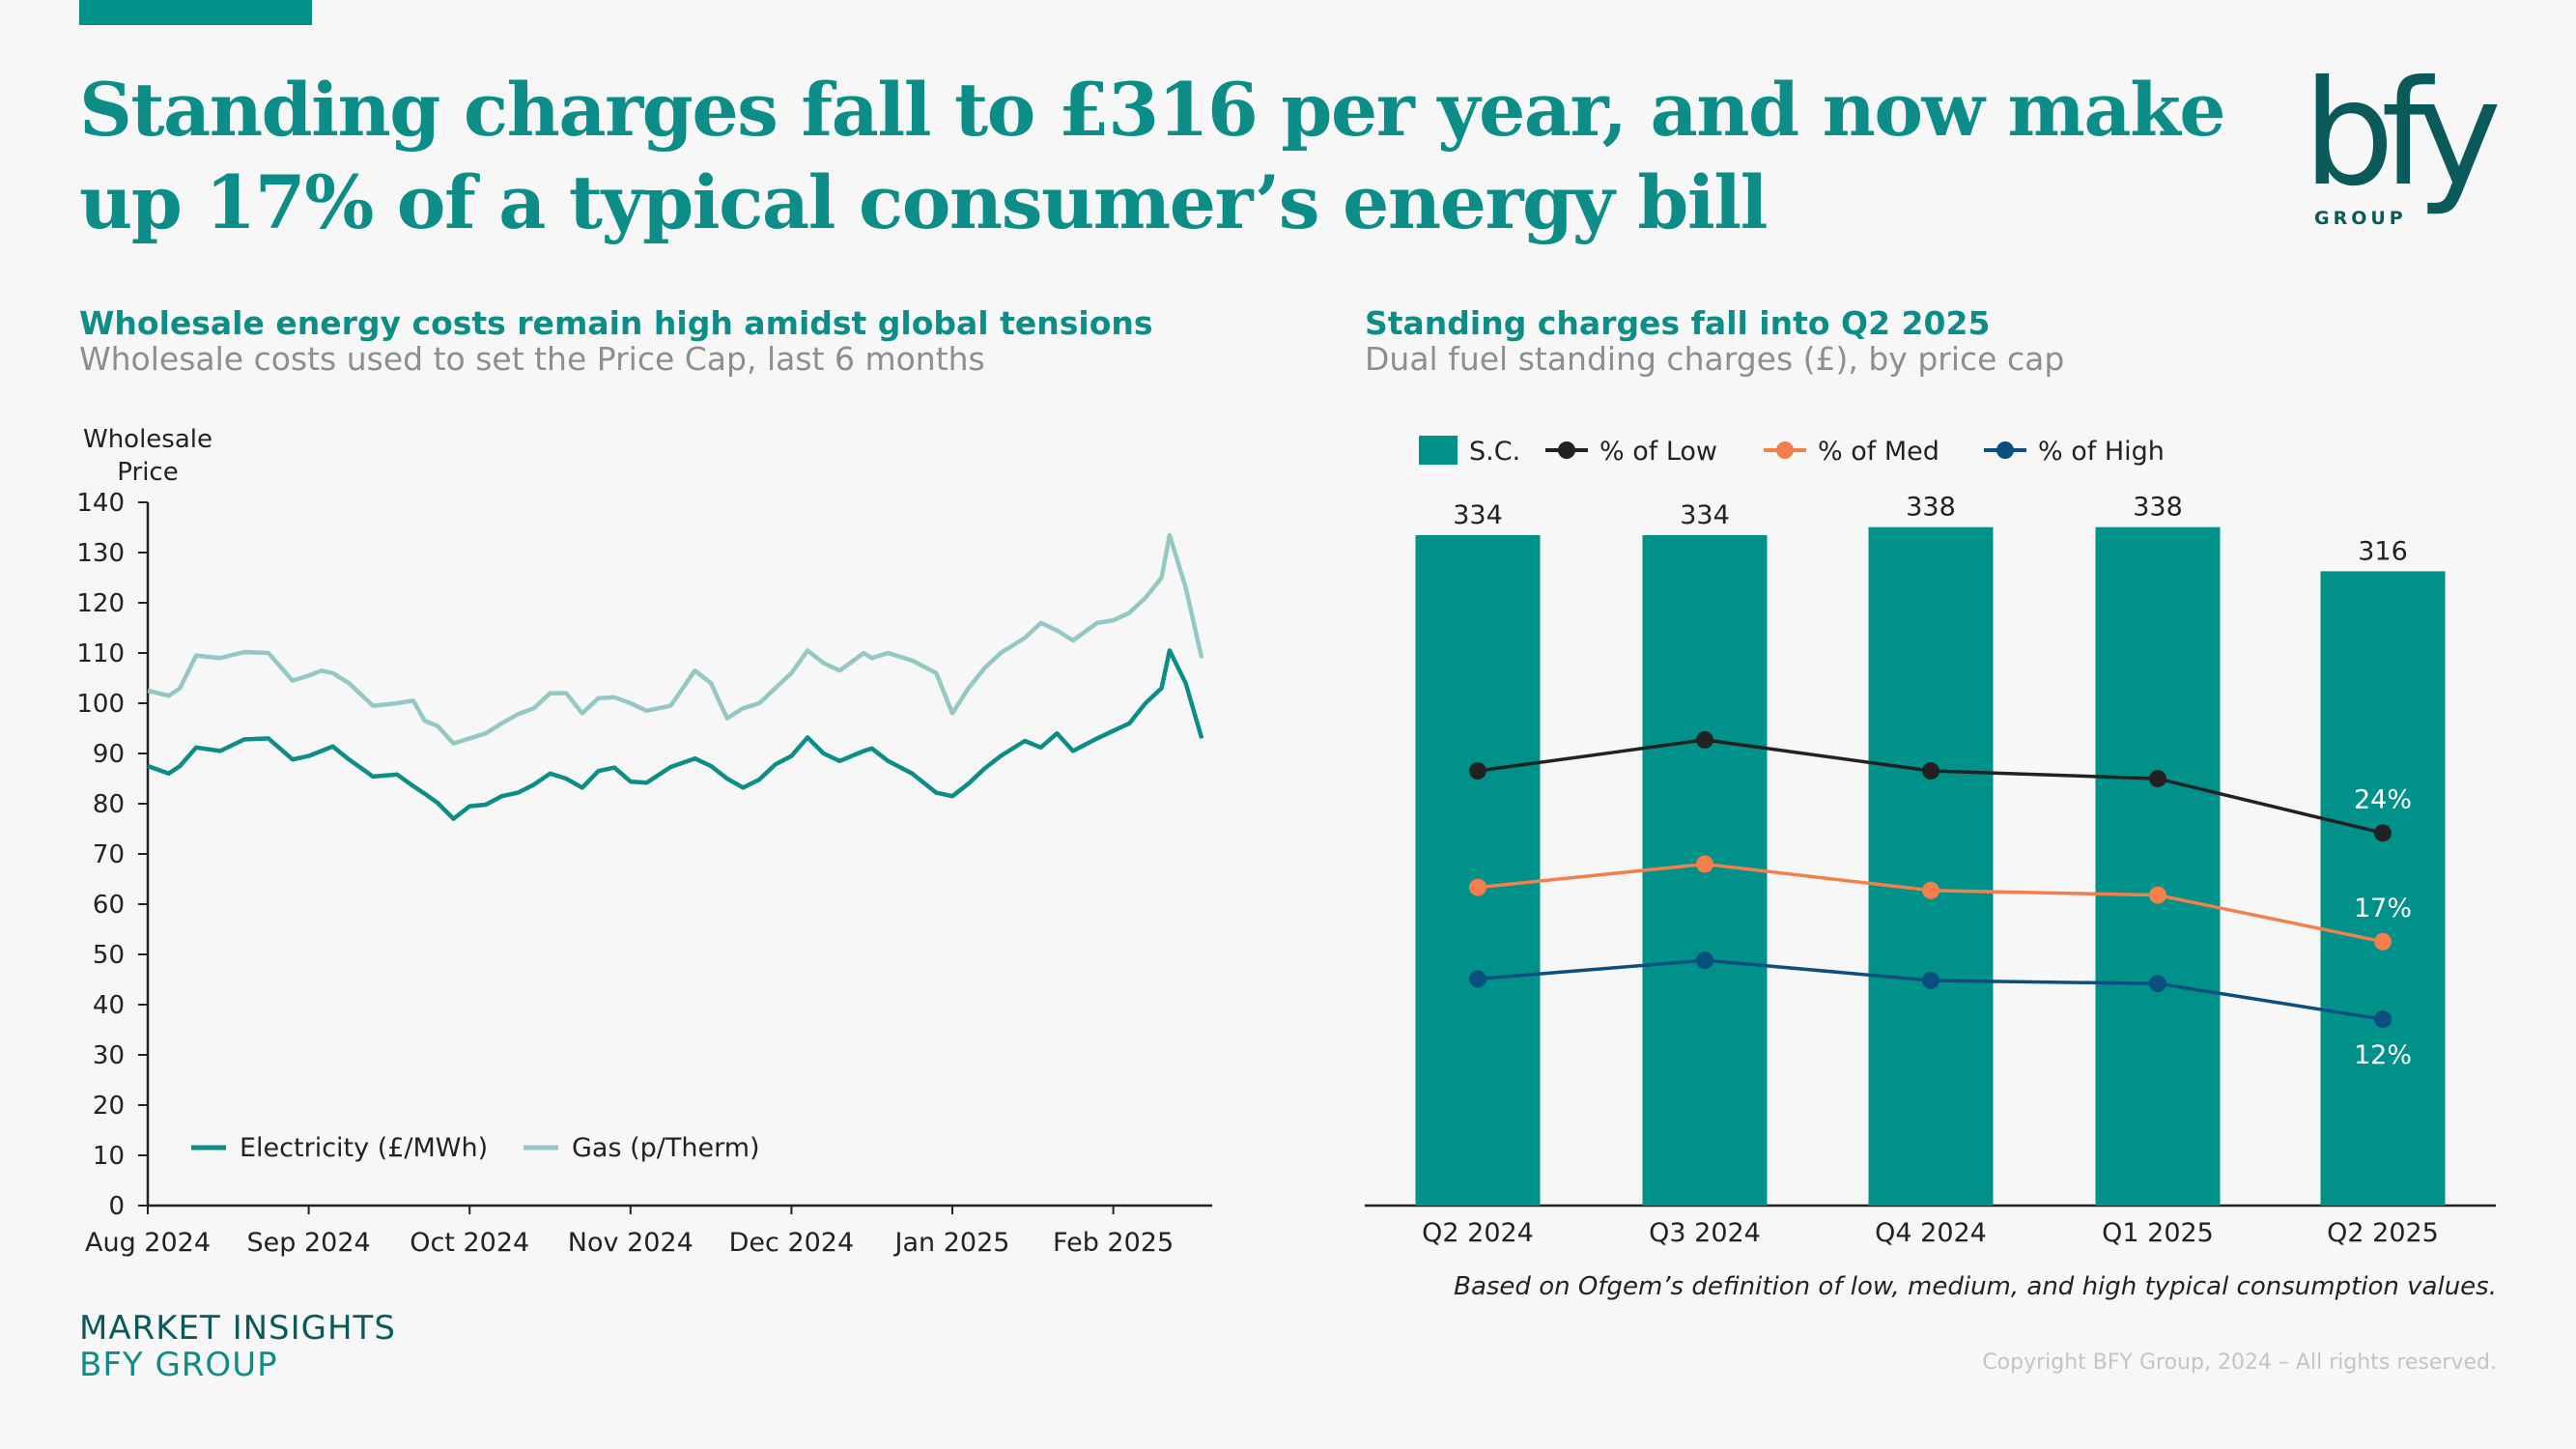  I want to click on footer-brand-line1: MARKET INSIGHTS, so click(237, 1328).